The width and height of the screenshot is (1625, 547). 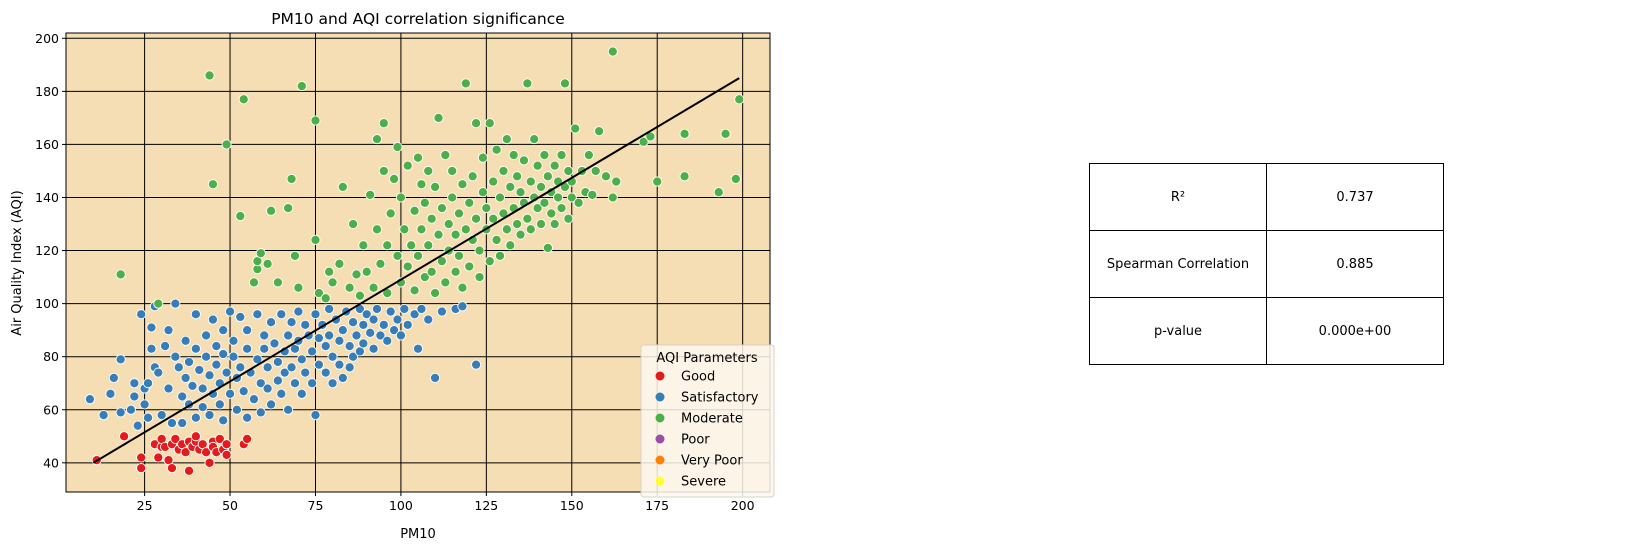 What do you see at coordinates (1178, 197) in the screenshot?
I see `stat-label-r-squared: R²` at bounding box center [1178, 197].